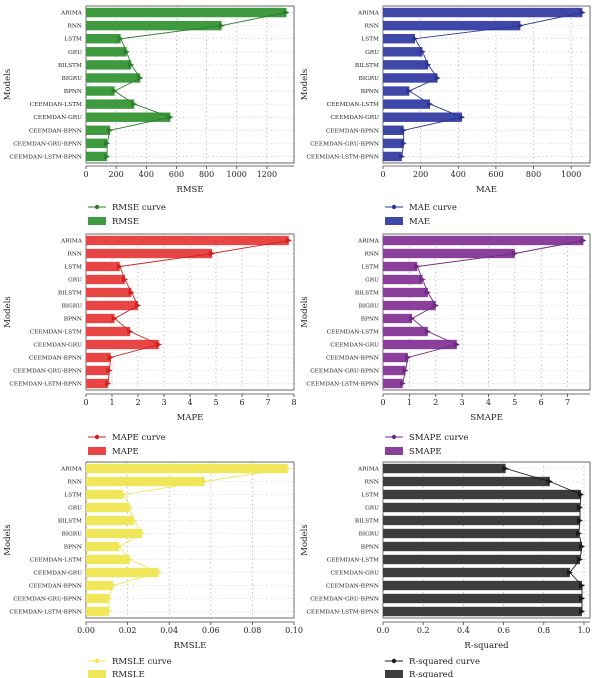 Image resolution: width=600 pixels, height=678 pixels. Describe the element at coordinates (354, 574) in the screenshot. I see `r-squared-ytick-ceemdan-gru: CEEMDAN-GRU` at that location.